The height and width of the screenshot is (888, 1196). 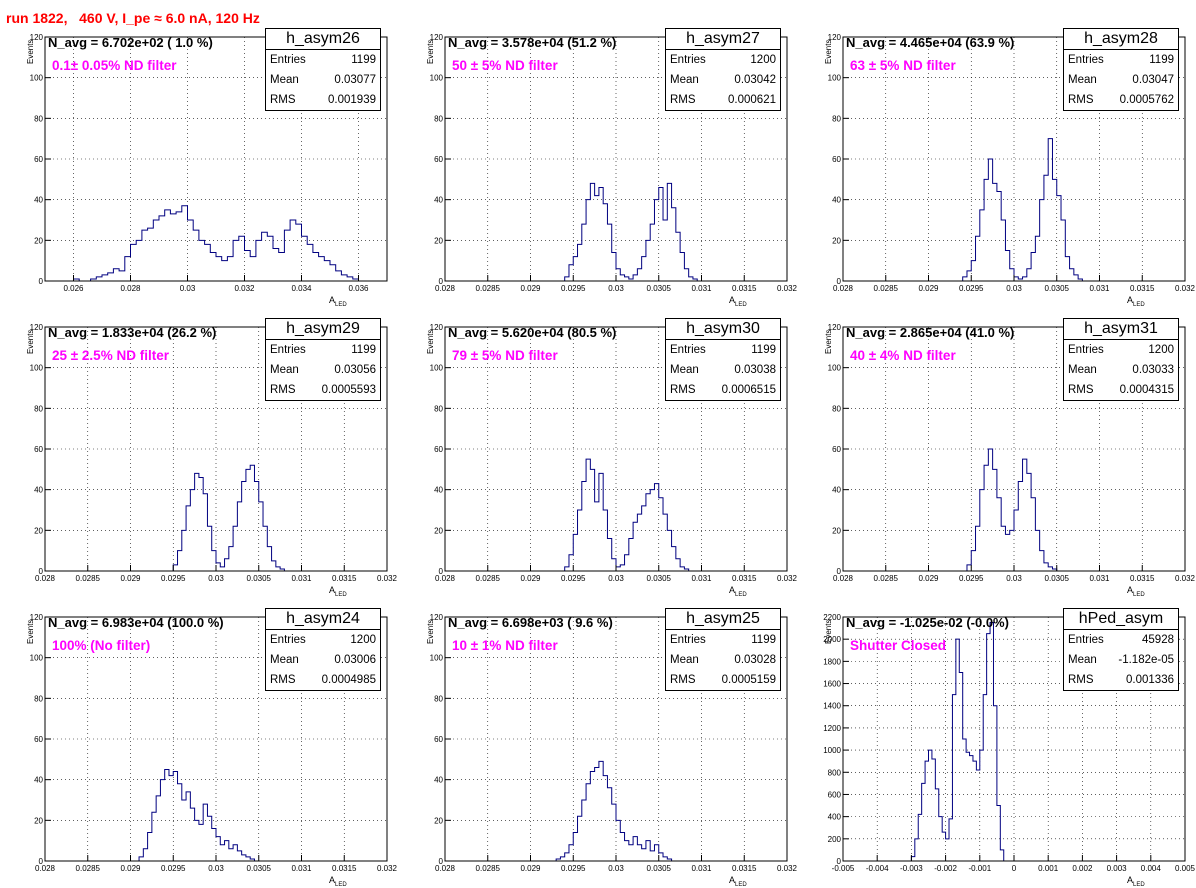 What do you see at coordinates (1153, 80) in the screenshot?
I see `stats-value: 0.03047` at bounding box center [1153, 80].